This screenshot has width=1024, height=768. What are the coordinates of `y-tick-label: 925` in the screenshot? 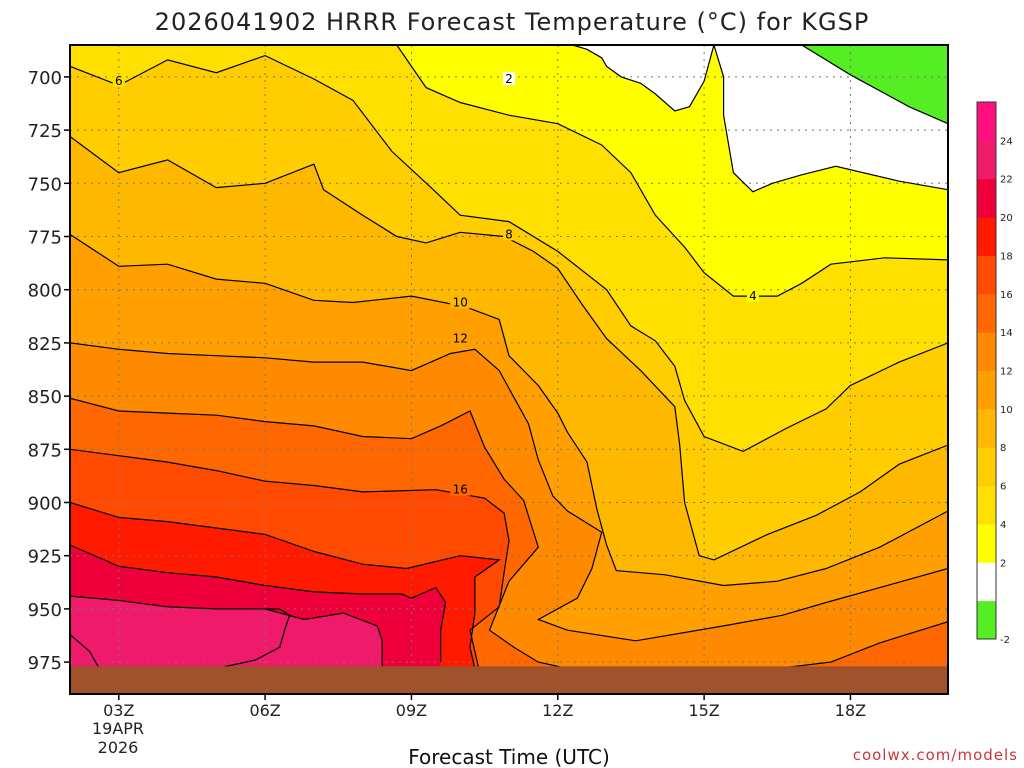 It's located at (45, 557).